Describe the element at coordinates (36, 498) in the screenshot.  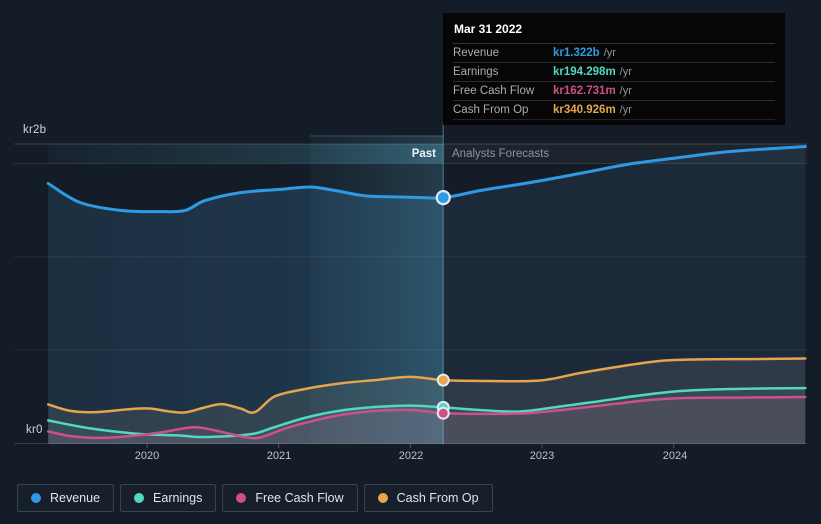
I see `revenue-series-dot-icon` at that location.